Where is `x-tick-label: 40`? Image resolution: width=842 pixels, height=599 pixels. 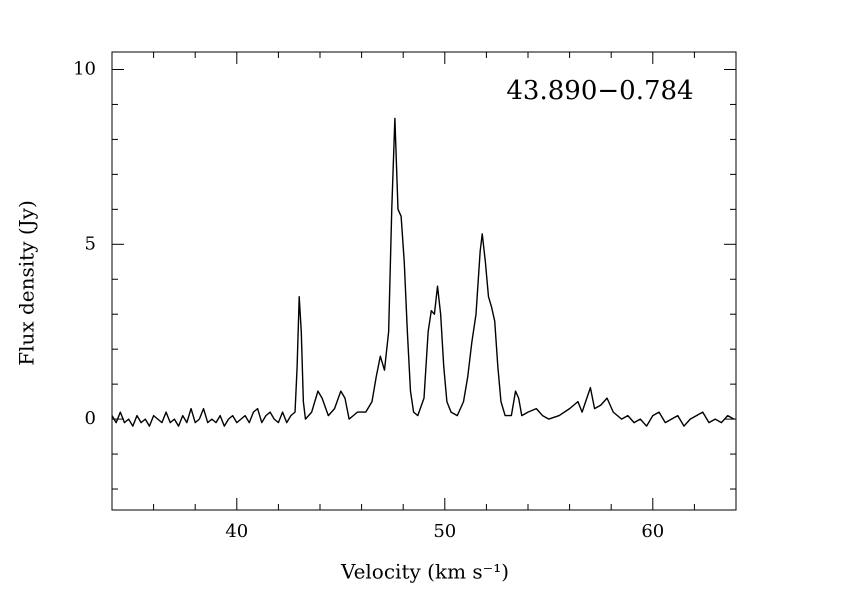 x-tick-label: 40 is located at coordinates (236, 531).